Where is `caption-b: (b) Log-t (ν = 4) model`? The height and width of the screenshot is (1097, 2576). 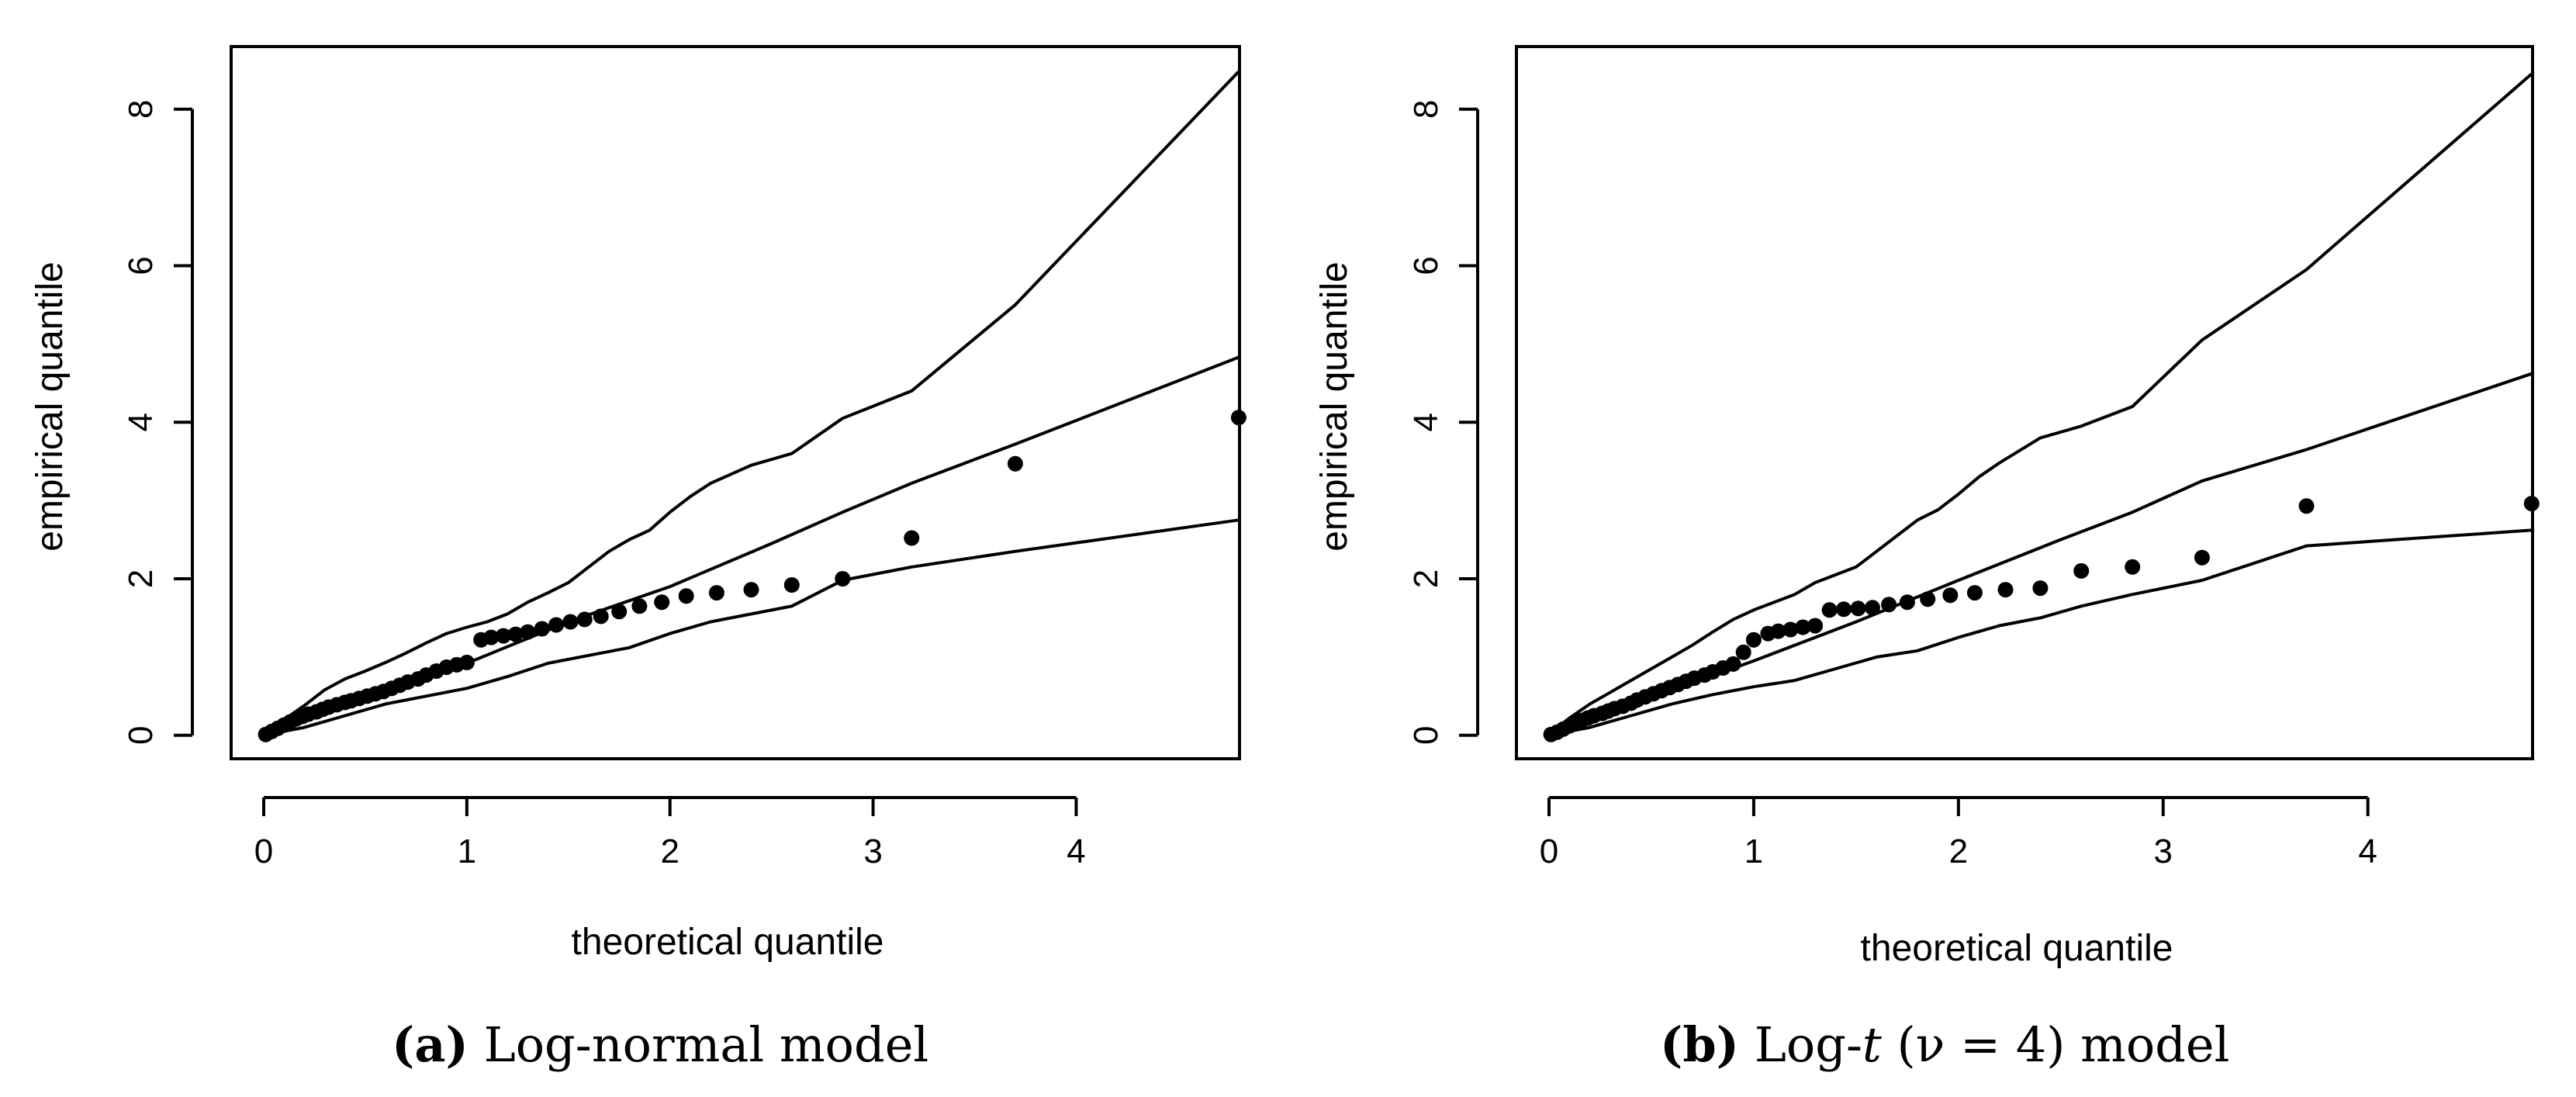 caption-b: (b) Log-t (ν = 4) model is located at coordinates (1944, 1044).